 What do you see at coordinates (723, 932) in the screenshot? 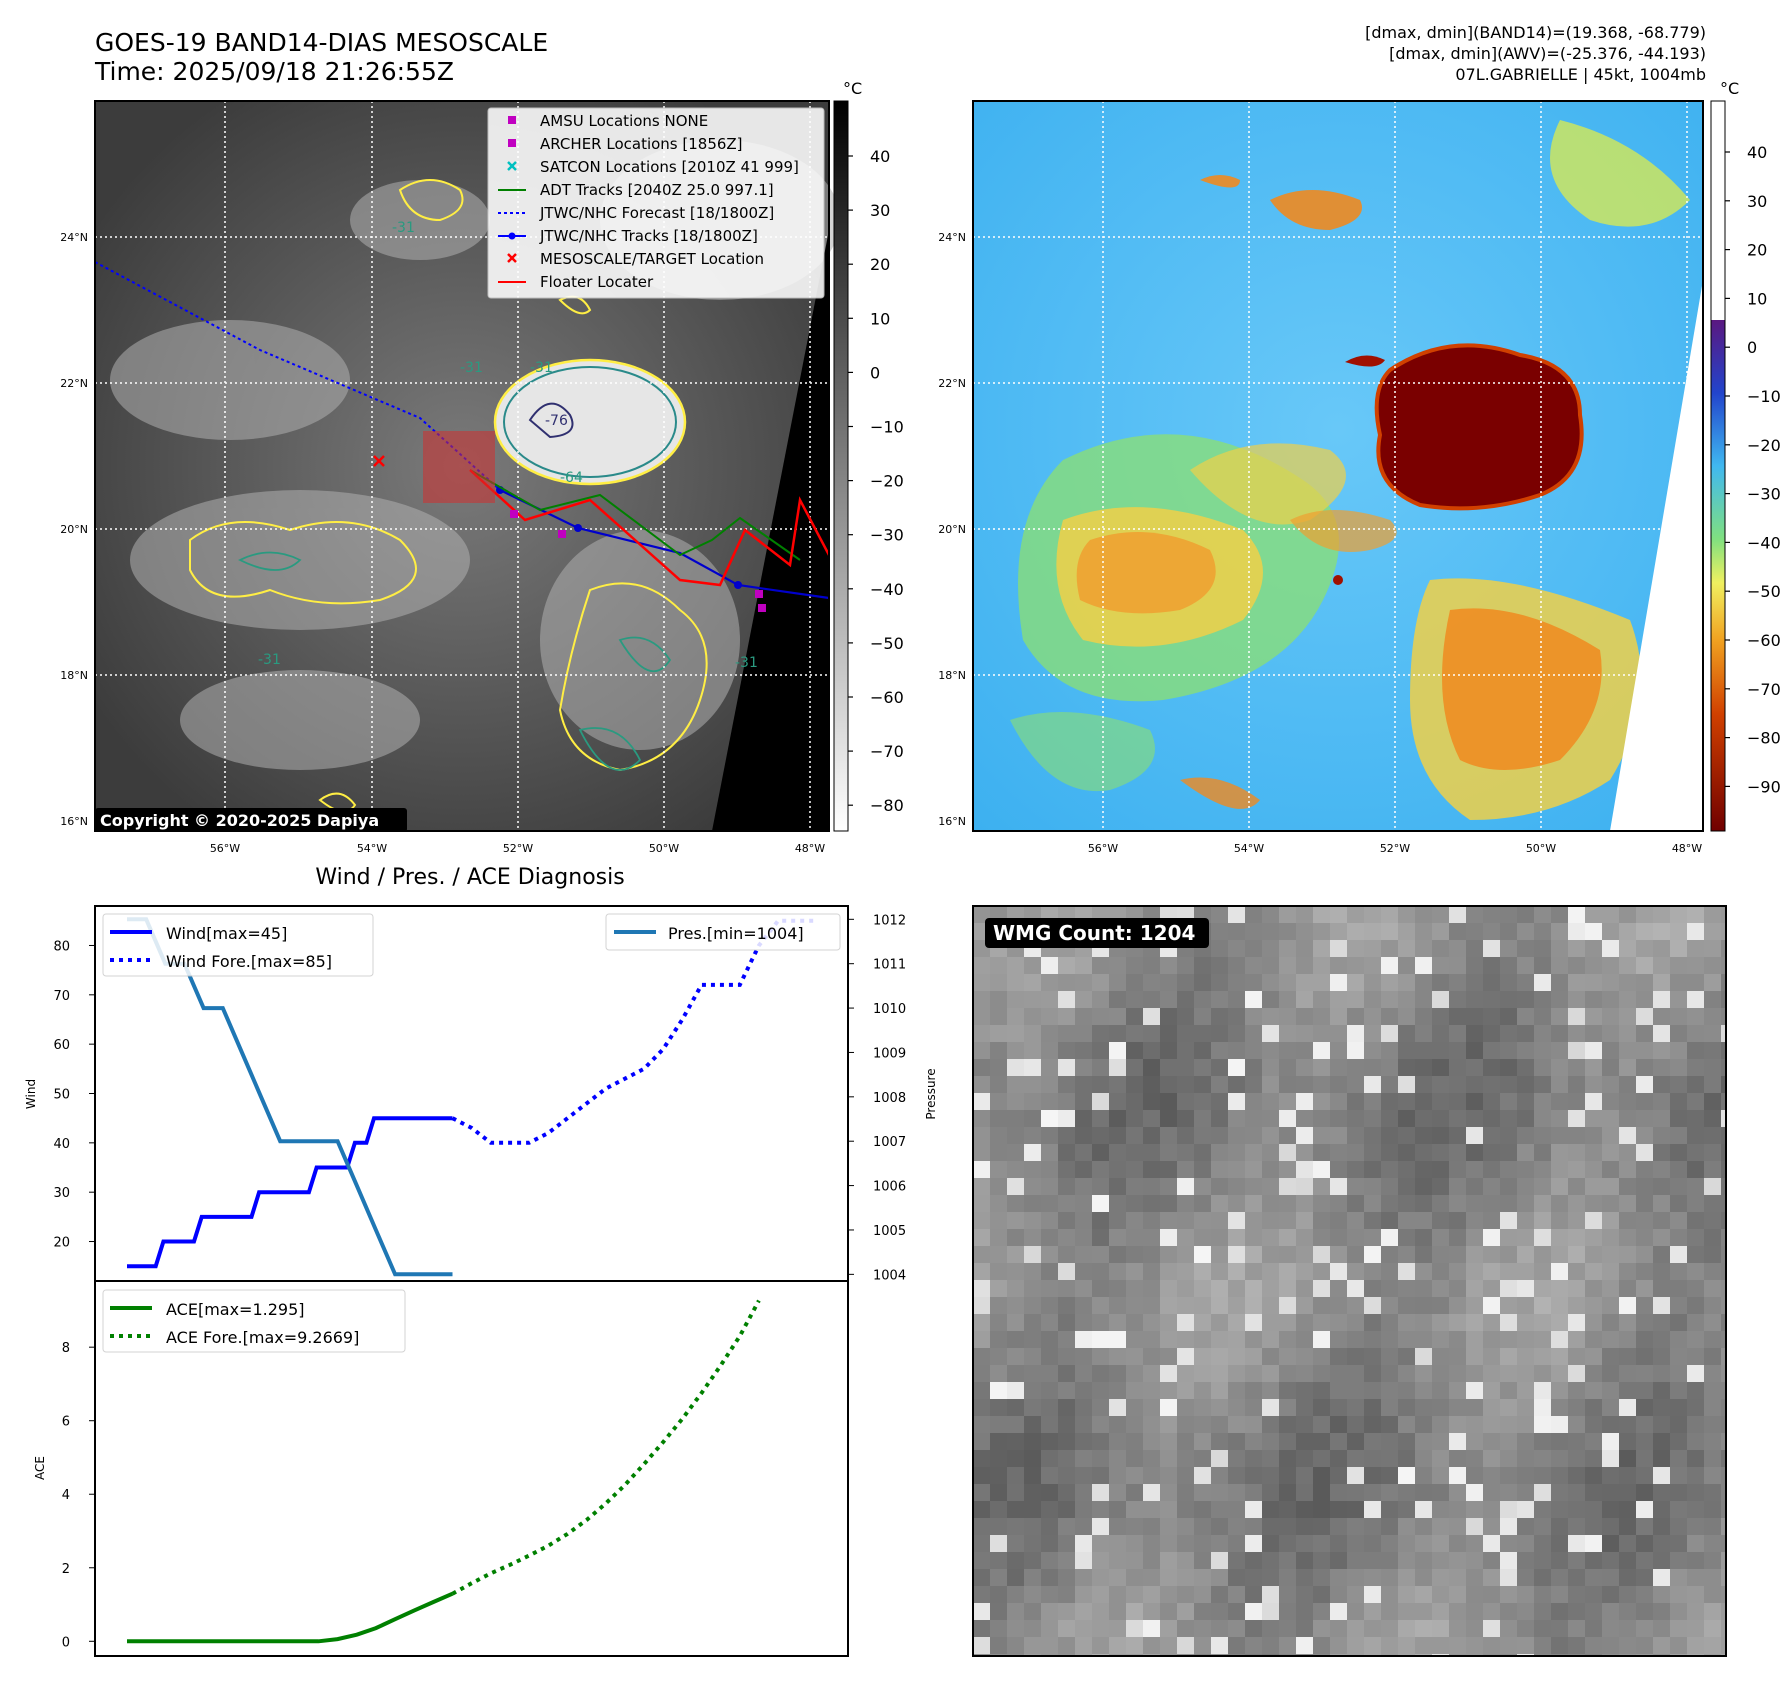
I see `pressure-legend: Pres.[min=1004]` at bounding box center [723, 932].